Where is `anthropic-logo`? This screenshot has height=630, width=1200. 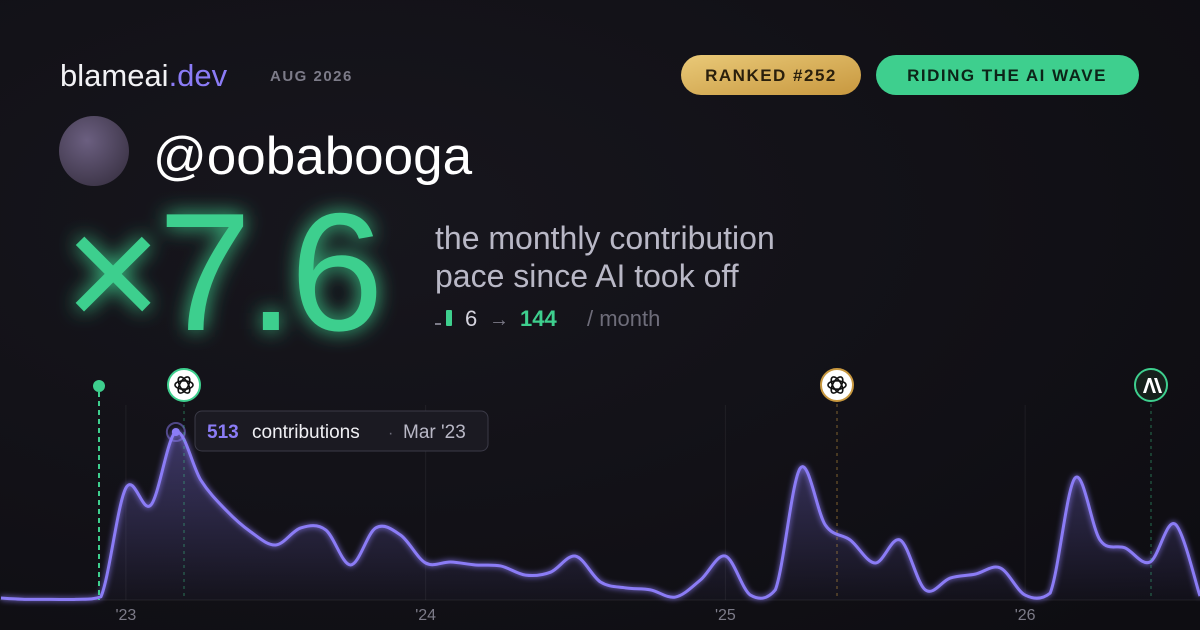 anthropic-logo is located at coordinates (1152, 385).